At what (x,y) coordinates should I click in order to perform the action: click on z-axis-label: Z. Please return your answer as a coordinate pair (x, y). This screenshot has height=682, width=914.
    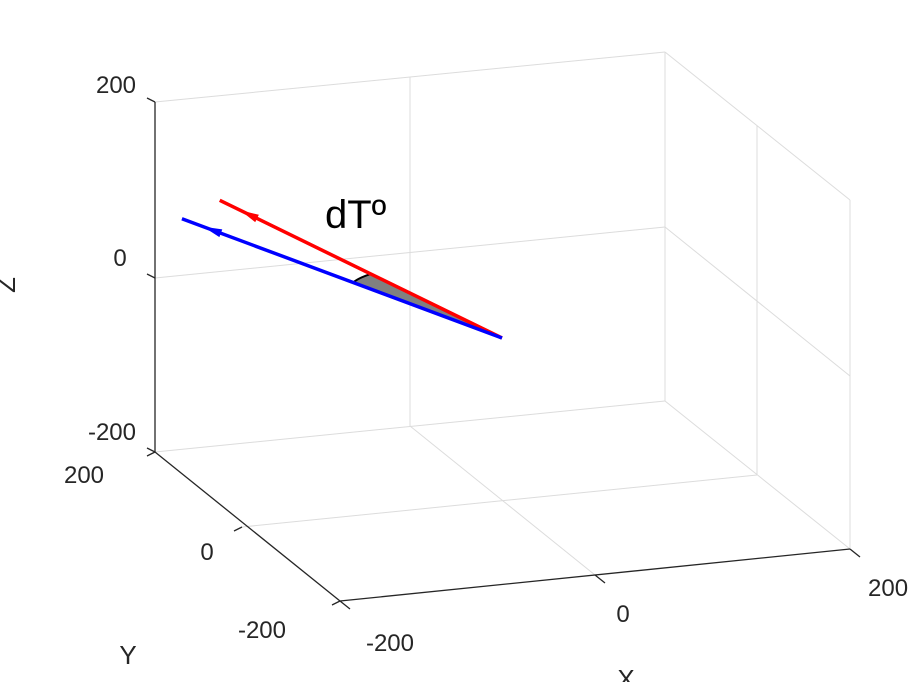
    Looking at the image, I should click on (10, 285).